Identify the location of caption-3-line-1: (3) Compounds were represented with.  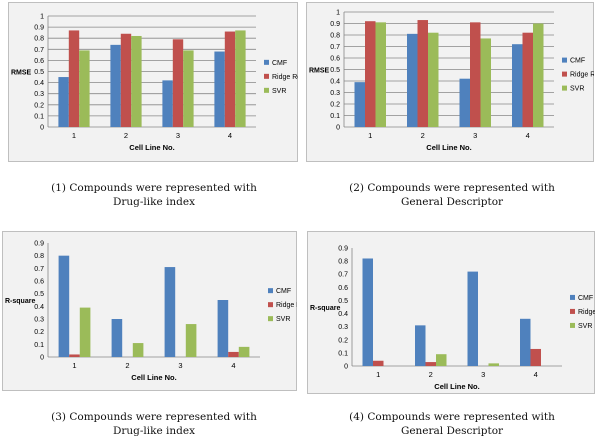
(154, 417).